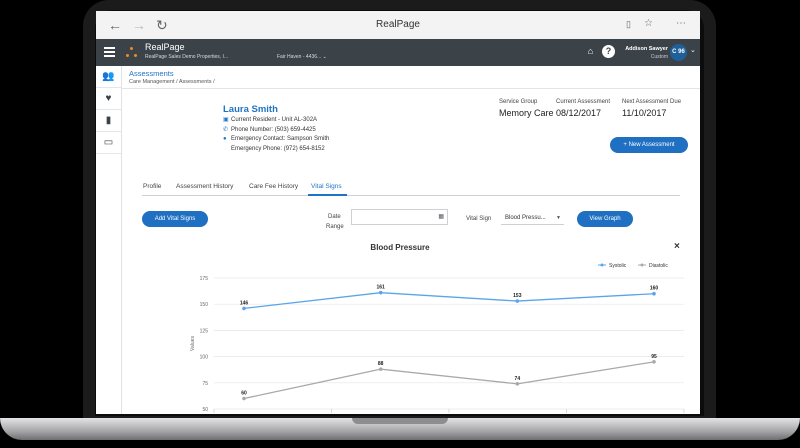  Describe the element at coordinates (193, 343) in the screenshot. I see `y-axis-label: Values` at that location.